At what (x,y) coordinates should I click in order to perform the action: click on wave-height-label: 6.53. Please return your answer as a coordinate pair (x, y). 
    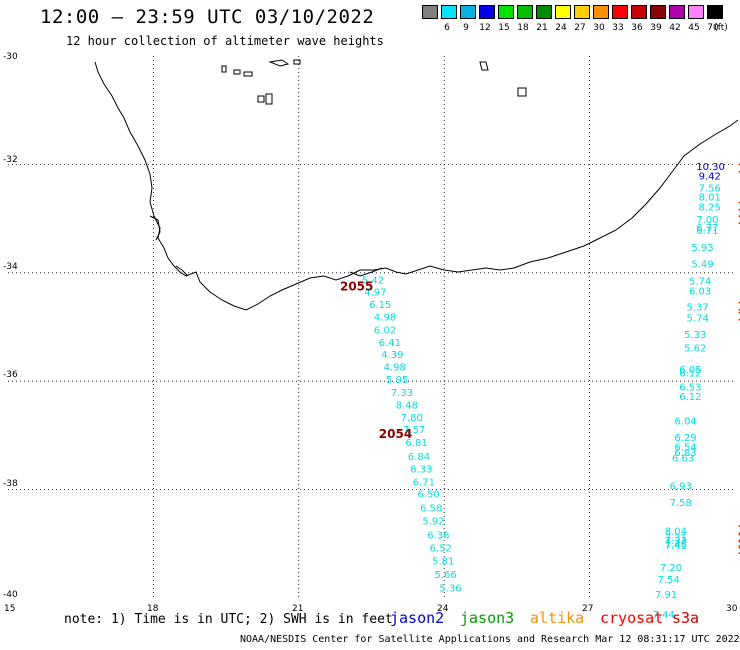
    Looking at the image, I should click on (690, 387).